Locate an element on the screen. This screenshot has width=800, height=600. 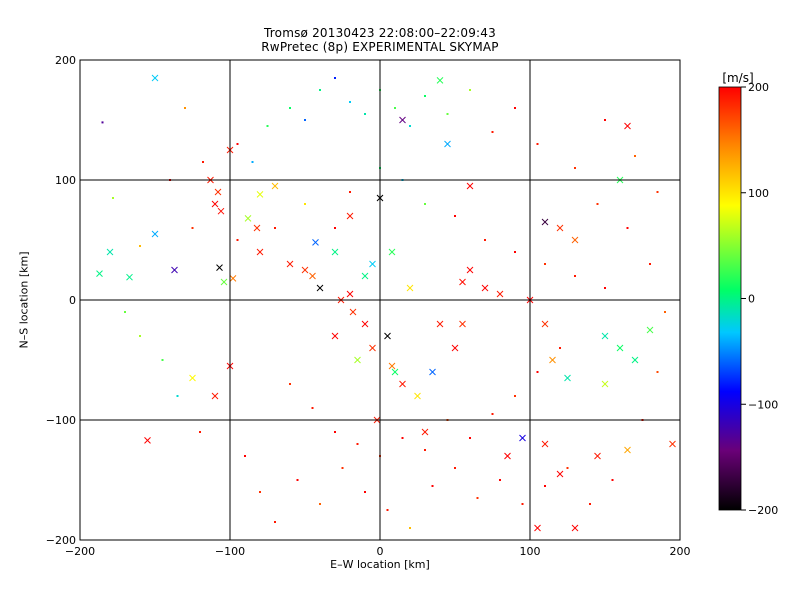
colorbar-tick-label: −100 is located at coordinates (763, 404).